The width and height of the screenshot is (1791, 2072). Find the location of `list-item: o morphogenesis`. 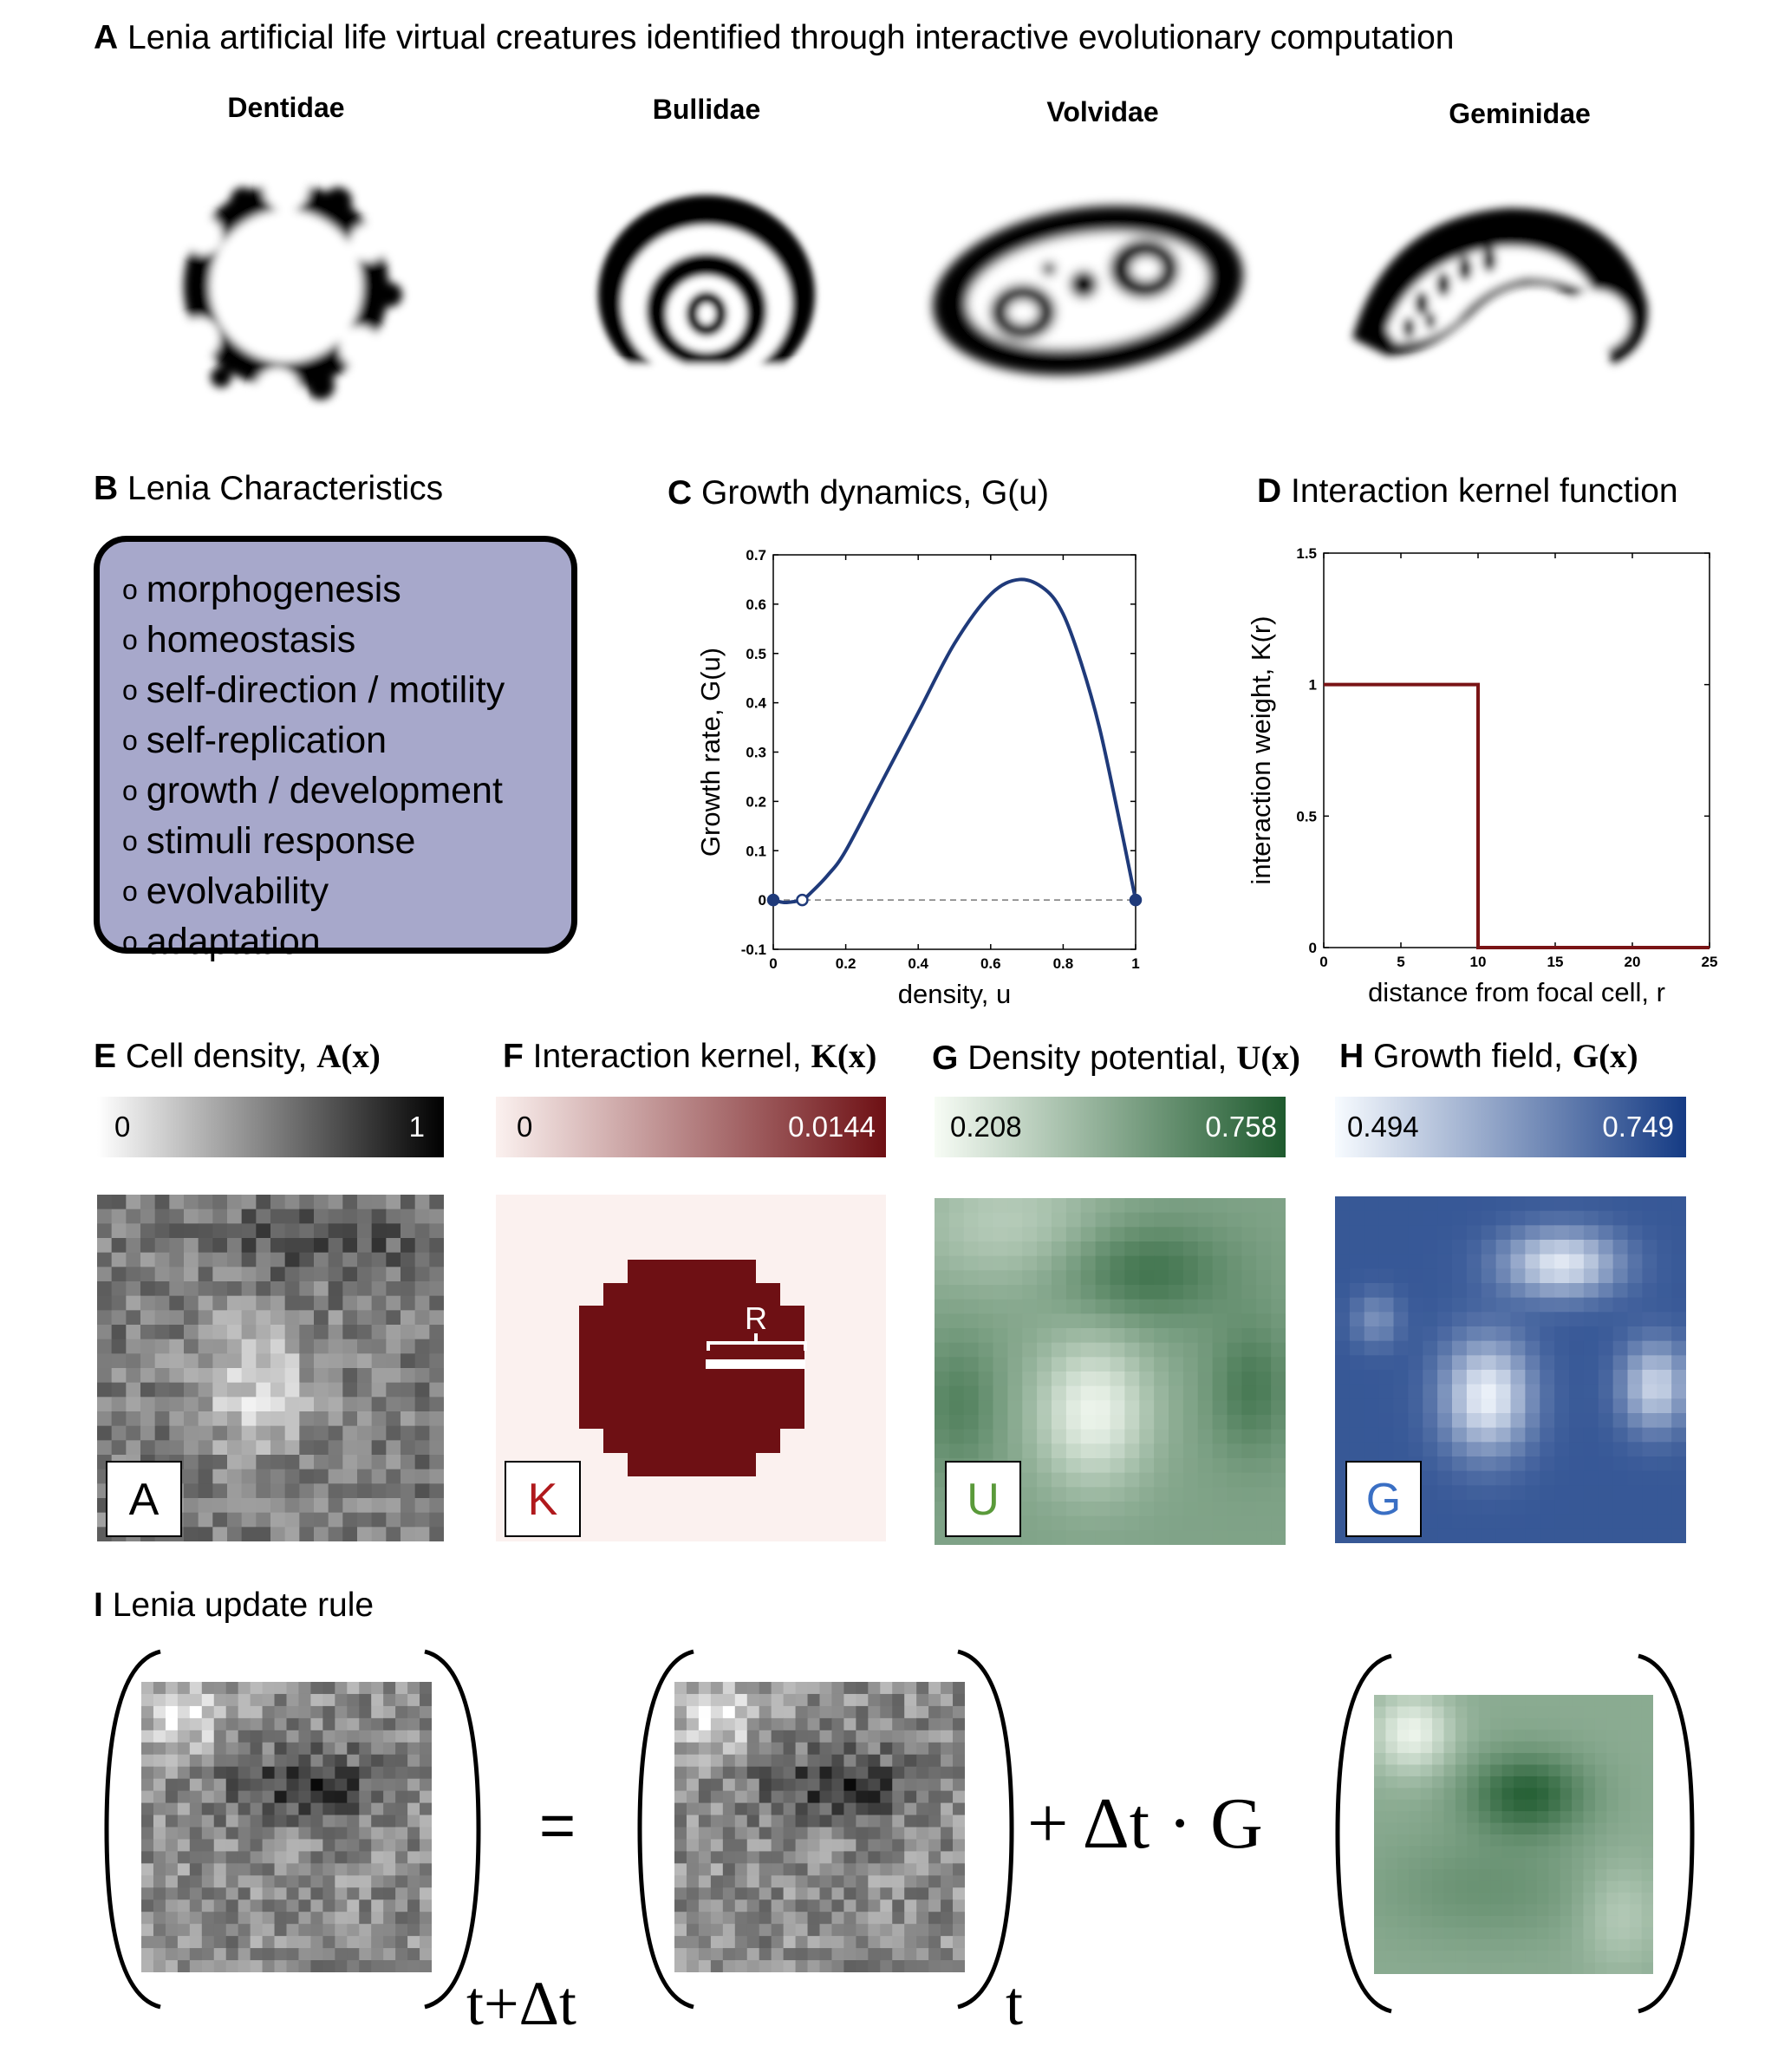

list-item: o morphogenesis is located at coordinates (261, 589).